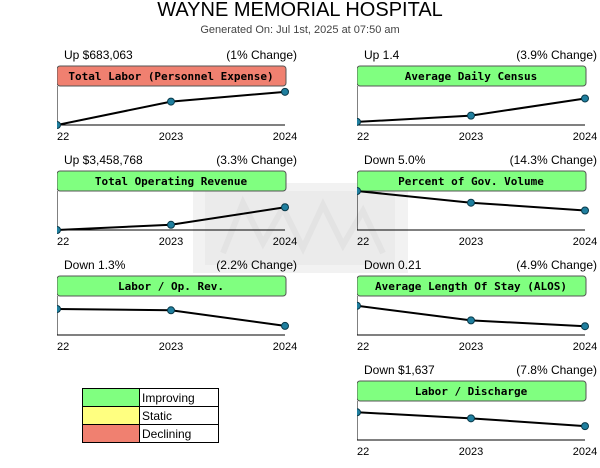 The width and height of the screenshot is (600, 468). I want to click on change-text: Down 5.0%, so click(395, 160).